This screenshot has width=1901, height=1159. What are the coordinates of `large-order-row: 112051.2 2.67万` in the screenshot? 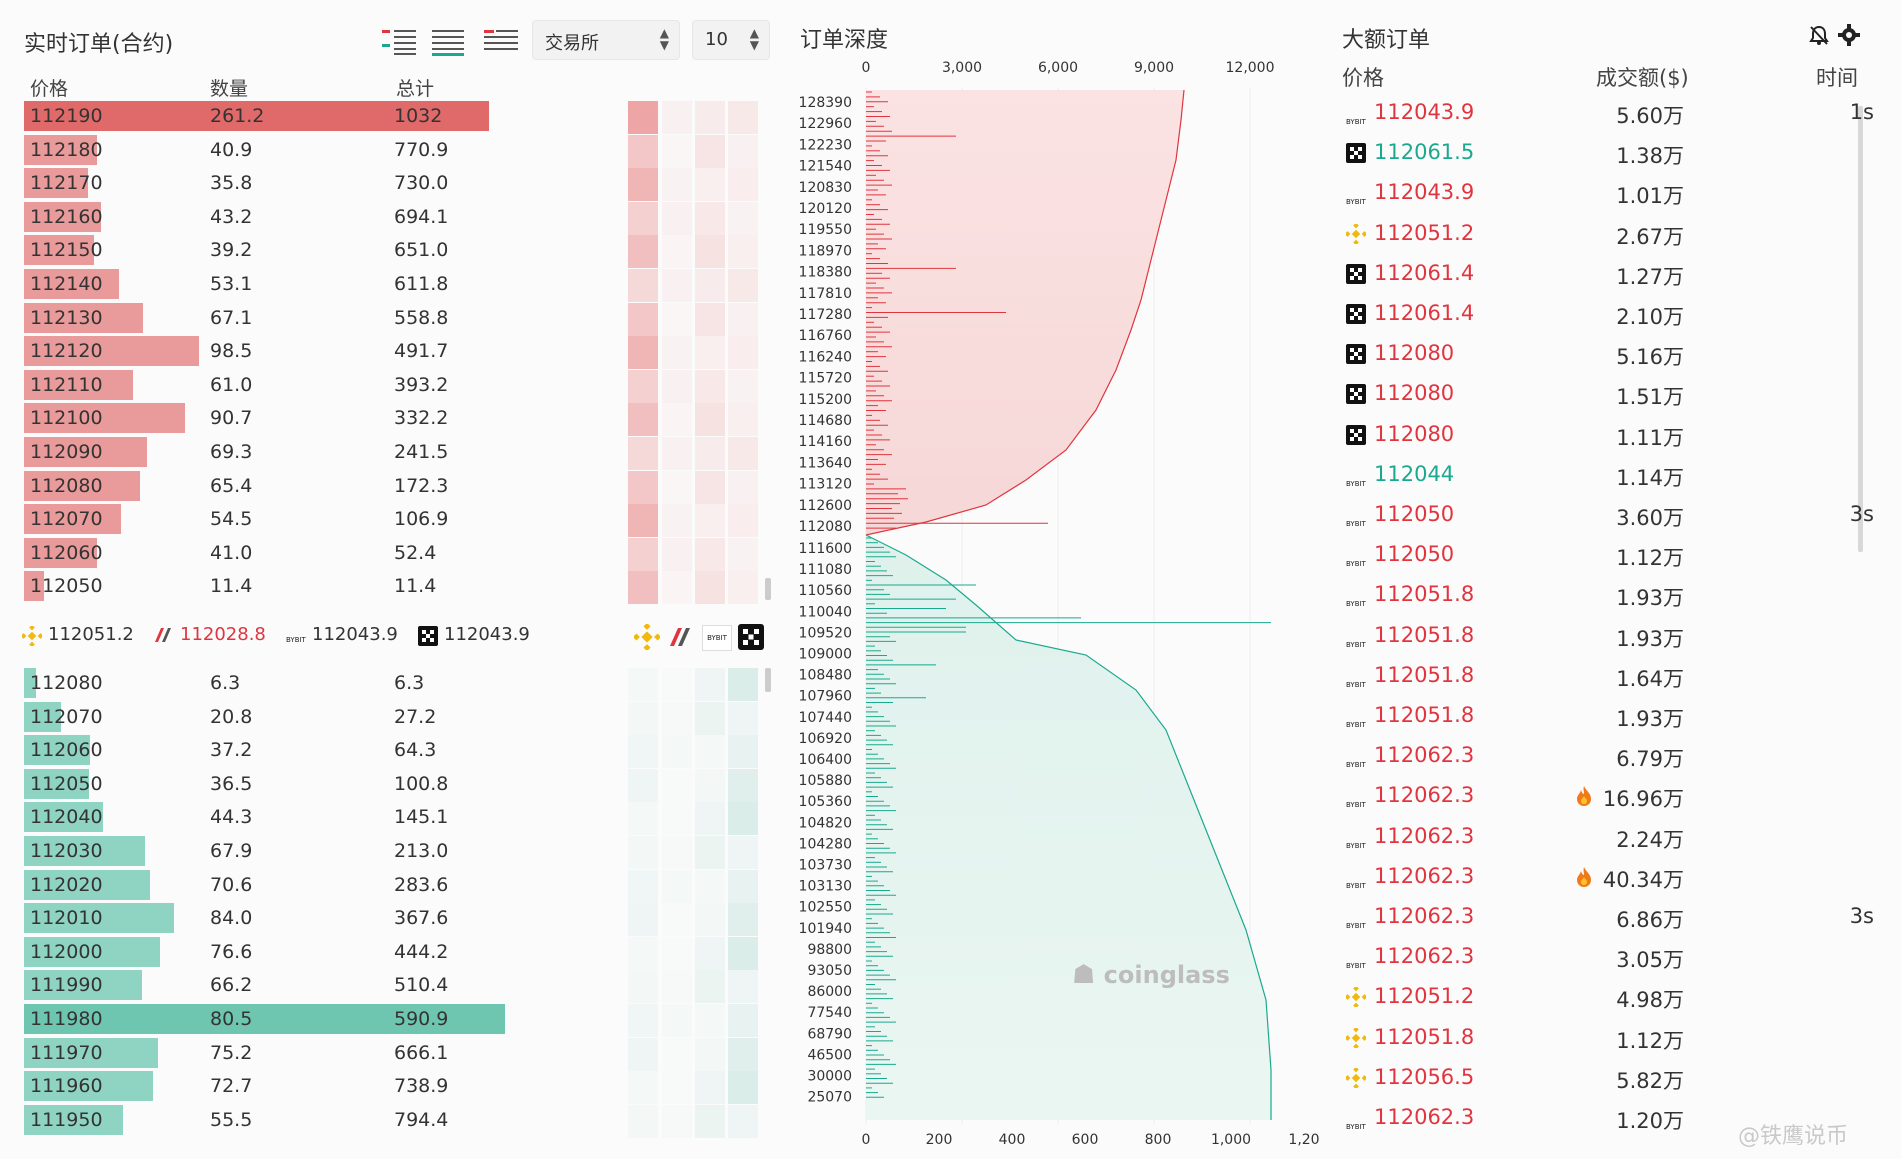 It's located at (1614, 233).